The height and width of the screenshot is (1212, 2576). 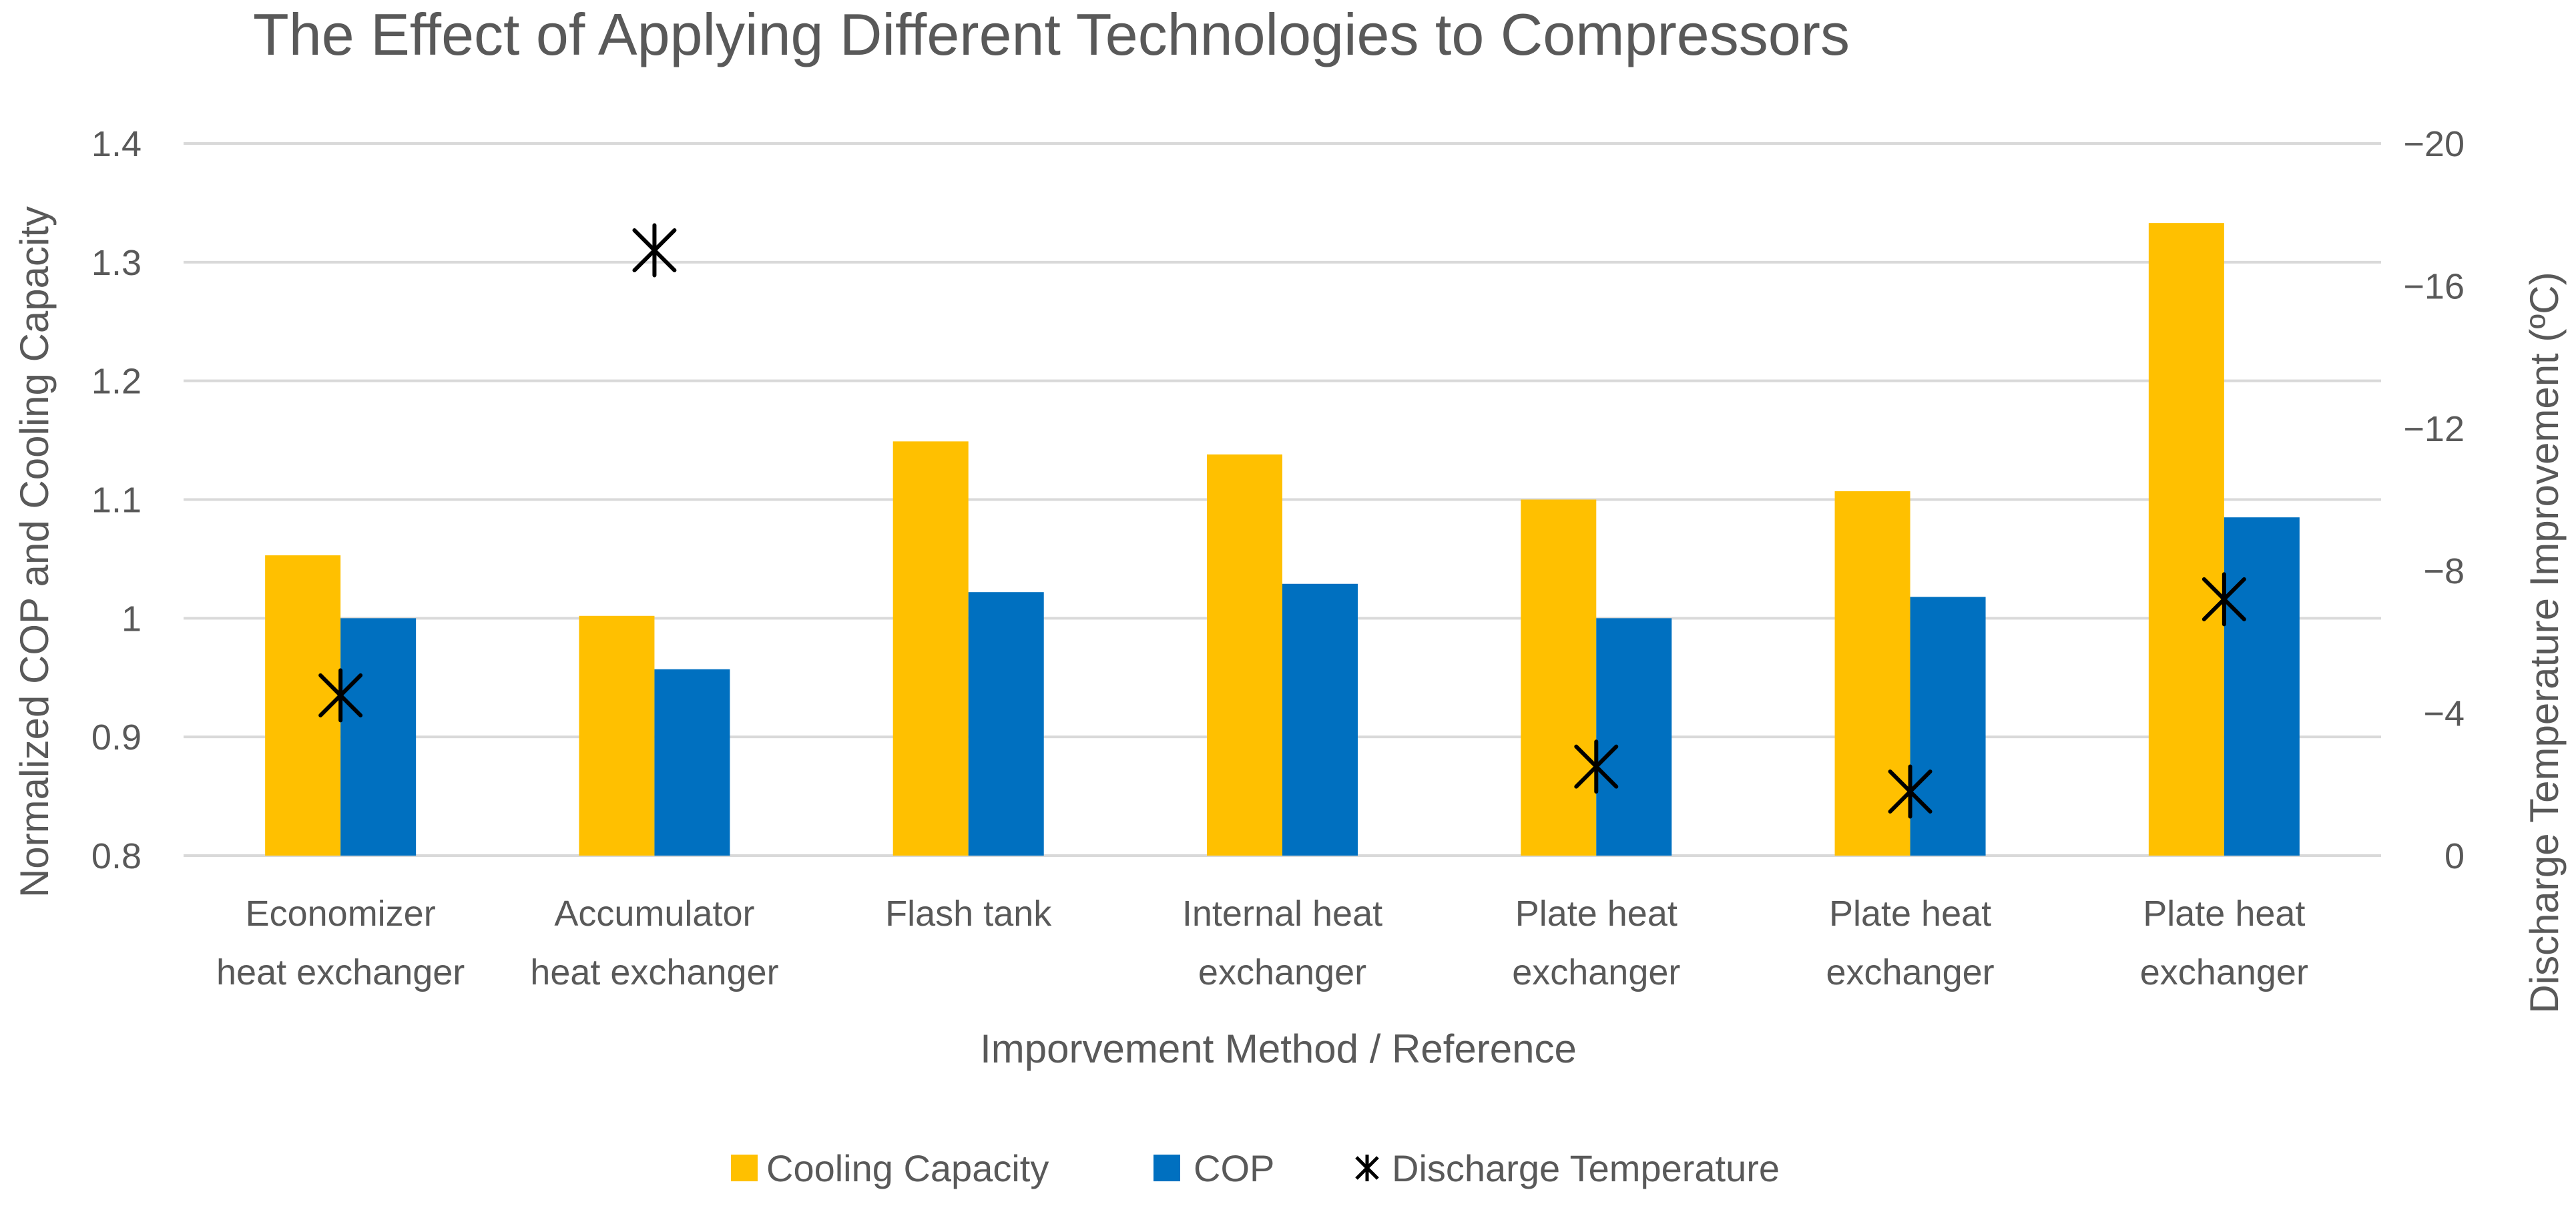 What do you see at coordinates (2434, 144) in the screenshot?
I see `y2-tick-label: −20` at bounding box center [2434, 144].